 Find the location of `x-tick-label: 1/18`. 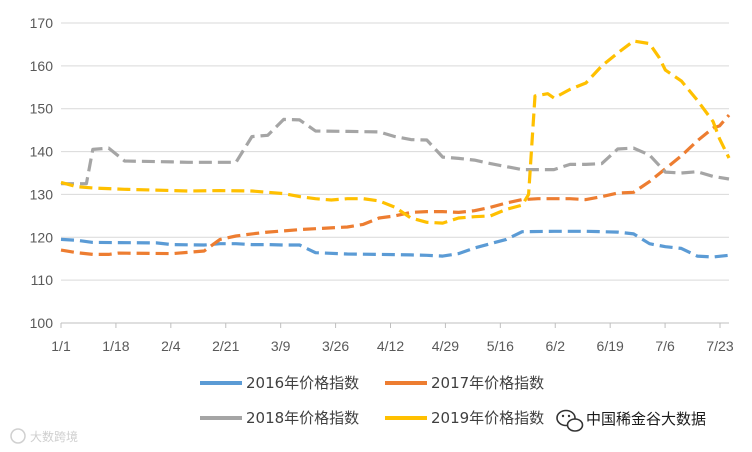

x-tick-label: 1/18 is located at coordinates (115, 346).